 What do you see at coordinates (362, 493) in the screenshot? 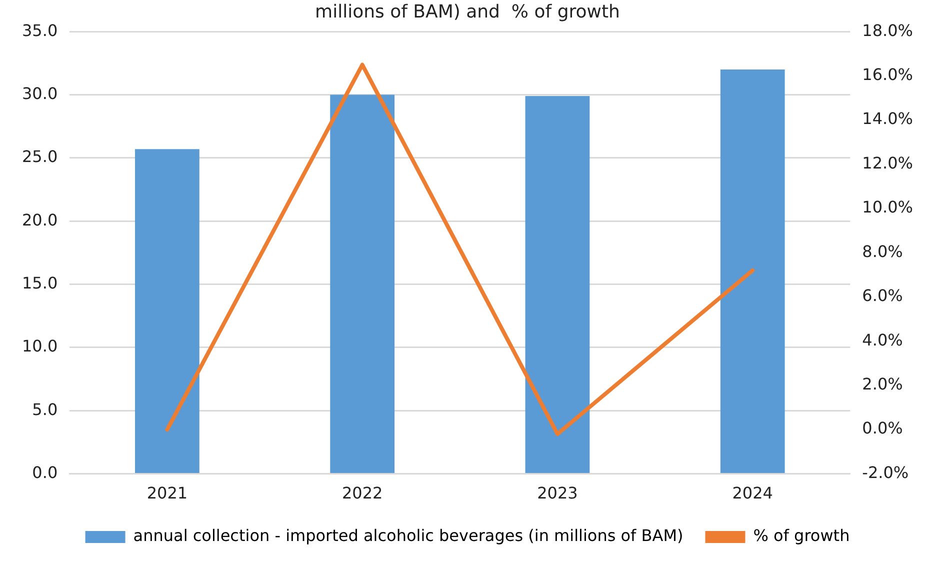
I see `x-tick-label: 2022` at bounding box center [362, 493].